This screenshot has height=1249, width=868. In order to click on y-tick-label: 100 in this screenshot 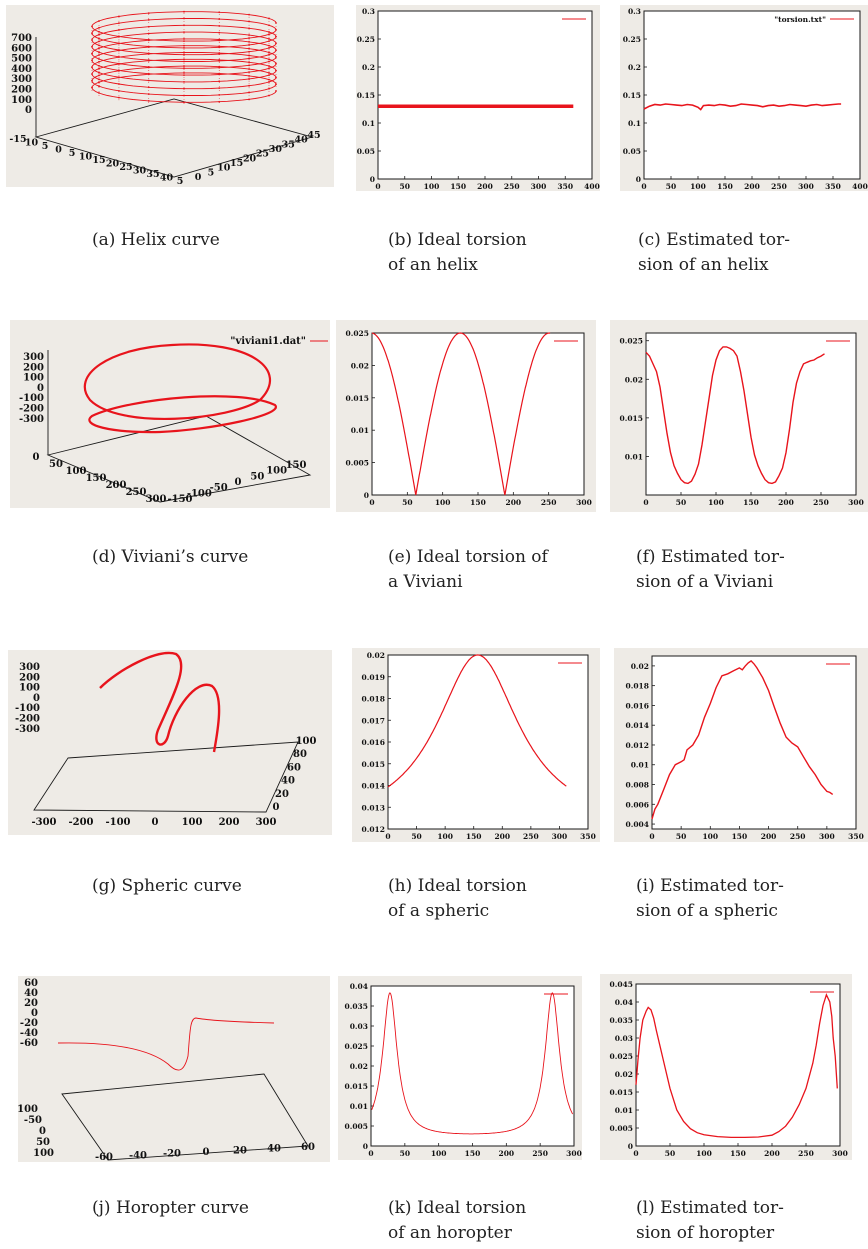, I will do `click(306, 741)`.